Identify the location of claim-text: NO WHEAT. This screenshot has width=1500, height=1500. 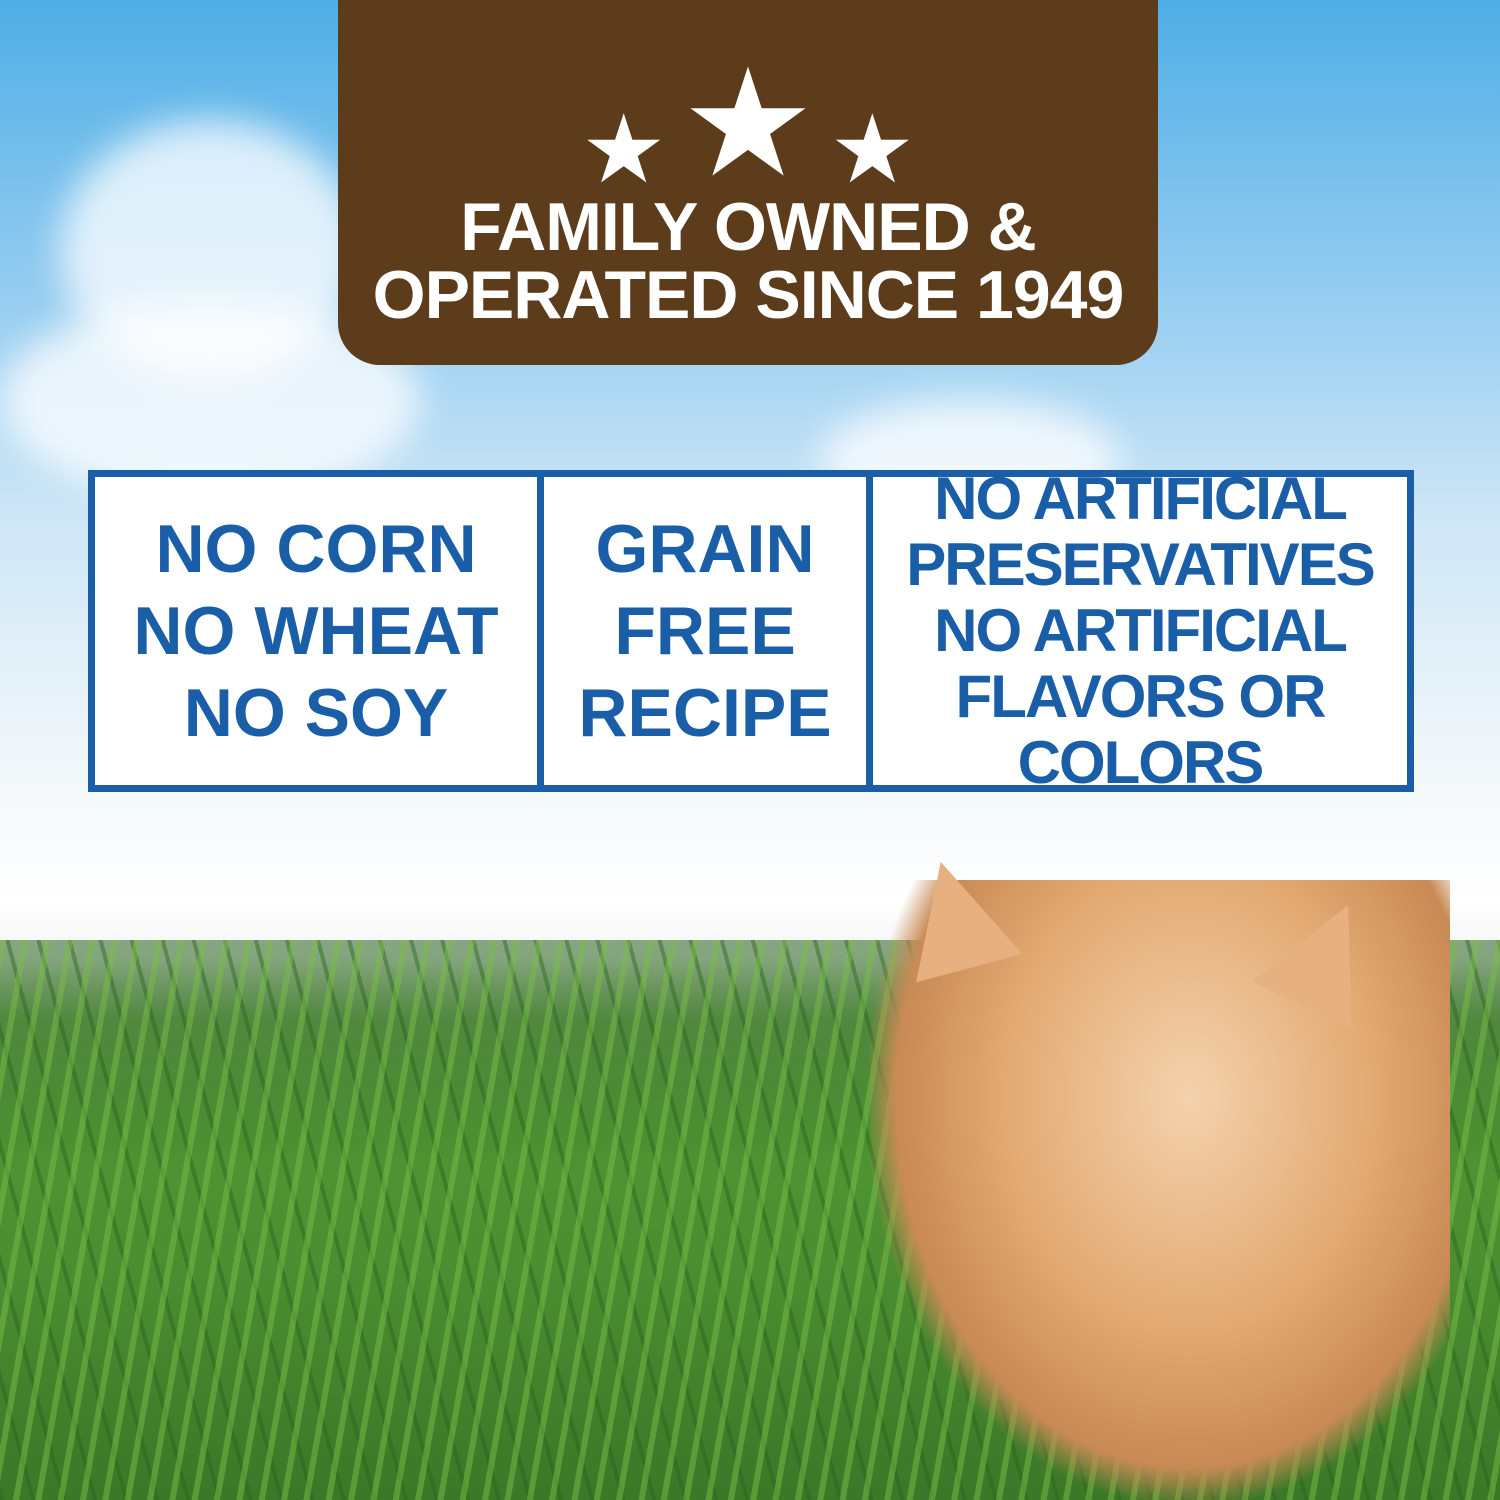
(316, 631).